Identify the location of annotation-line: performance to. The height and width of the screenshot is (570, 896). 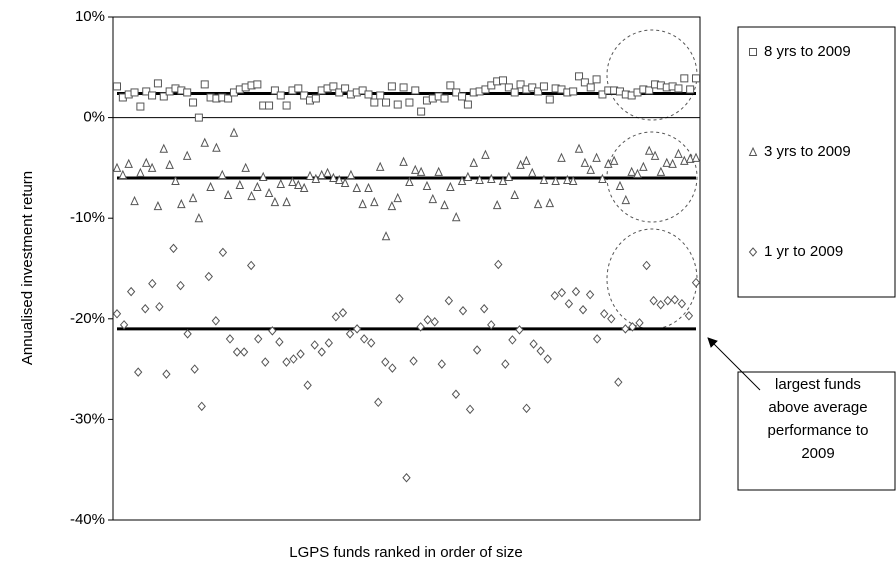
(818, 430).